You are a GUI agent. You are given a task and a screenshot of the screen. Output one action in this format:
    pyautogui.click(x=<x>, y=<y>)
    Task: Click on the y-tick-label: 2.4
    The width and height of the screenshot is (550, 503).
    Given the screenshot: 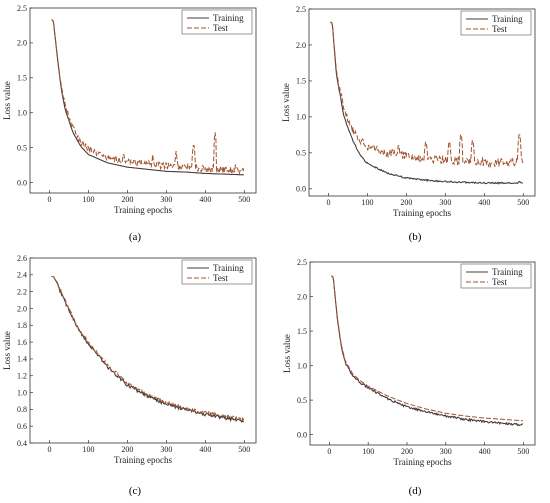 What is the action you would take?
    pyautogui.click(x=22, y=275)
    